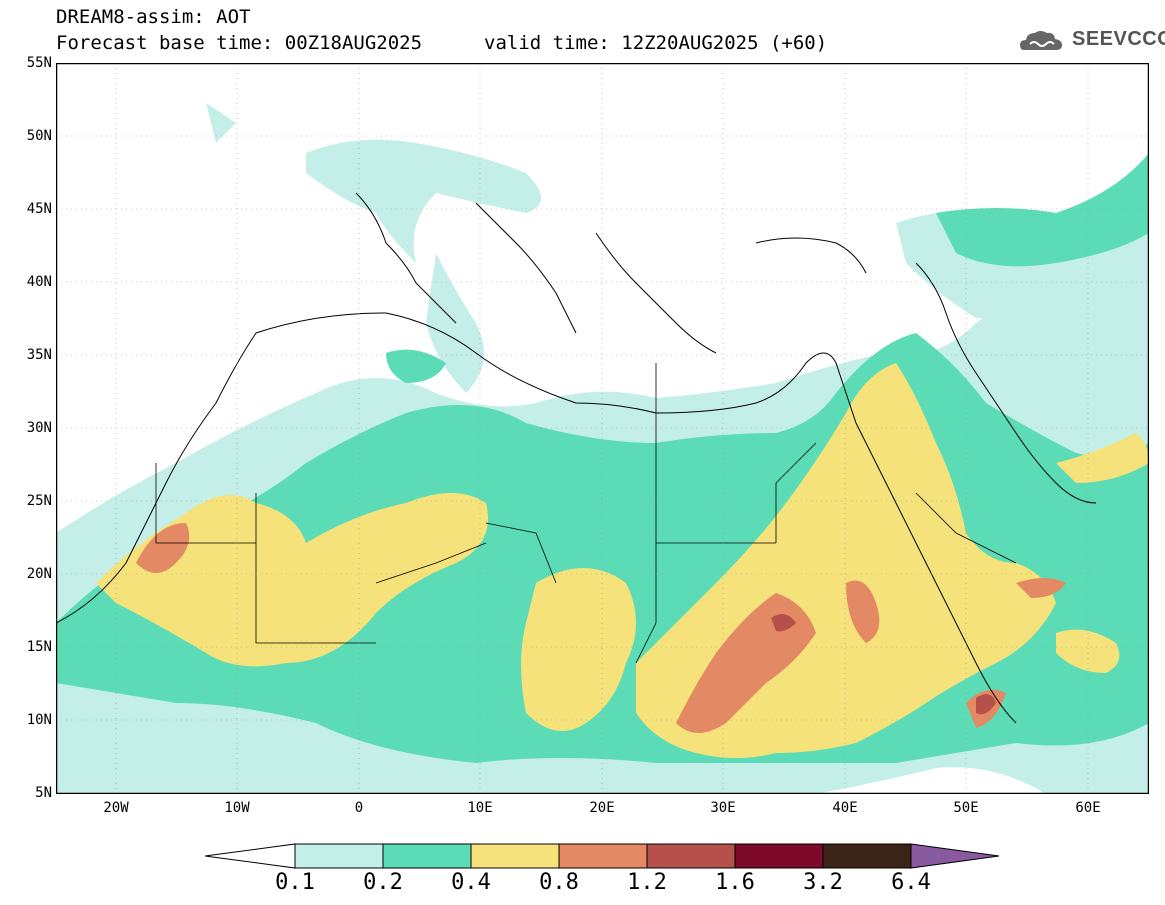 The width and height of the screenshot is (1165, 905). What do you see at coordinates (602, 808) in the screenshot?
I see `lon-label-20e: 20E` at bounding box center [602, 808].